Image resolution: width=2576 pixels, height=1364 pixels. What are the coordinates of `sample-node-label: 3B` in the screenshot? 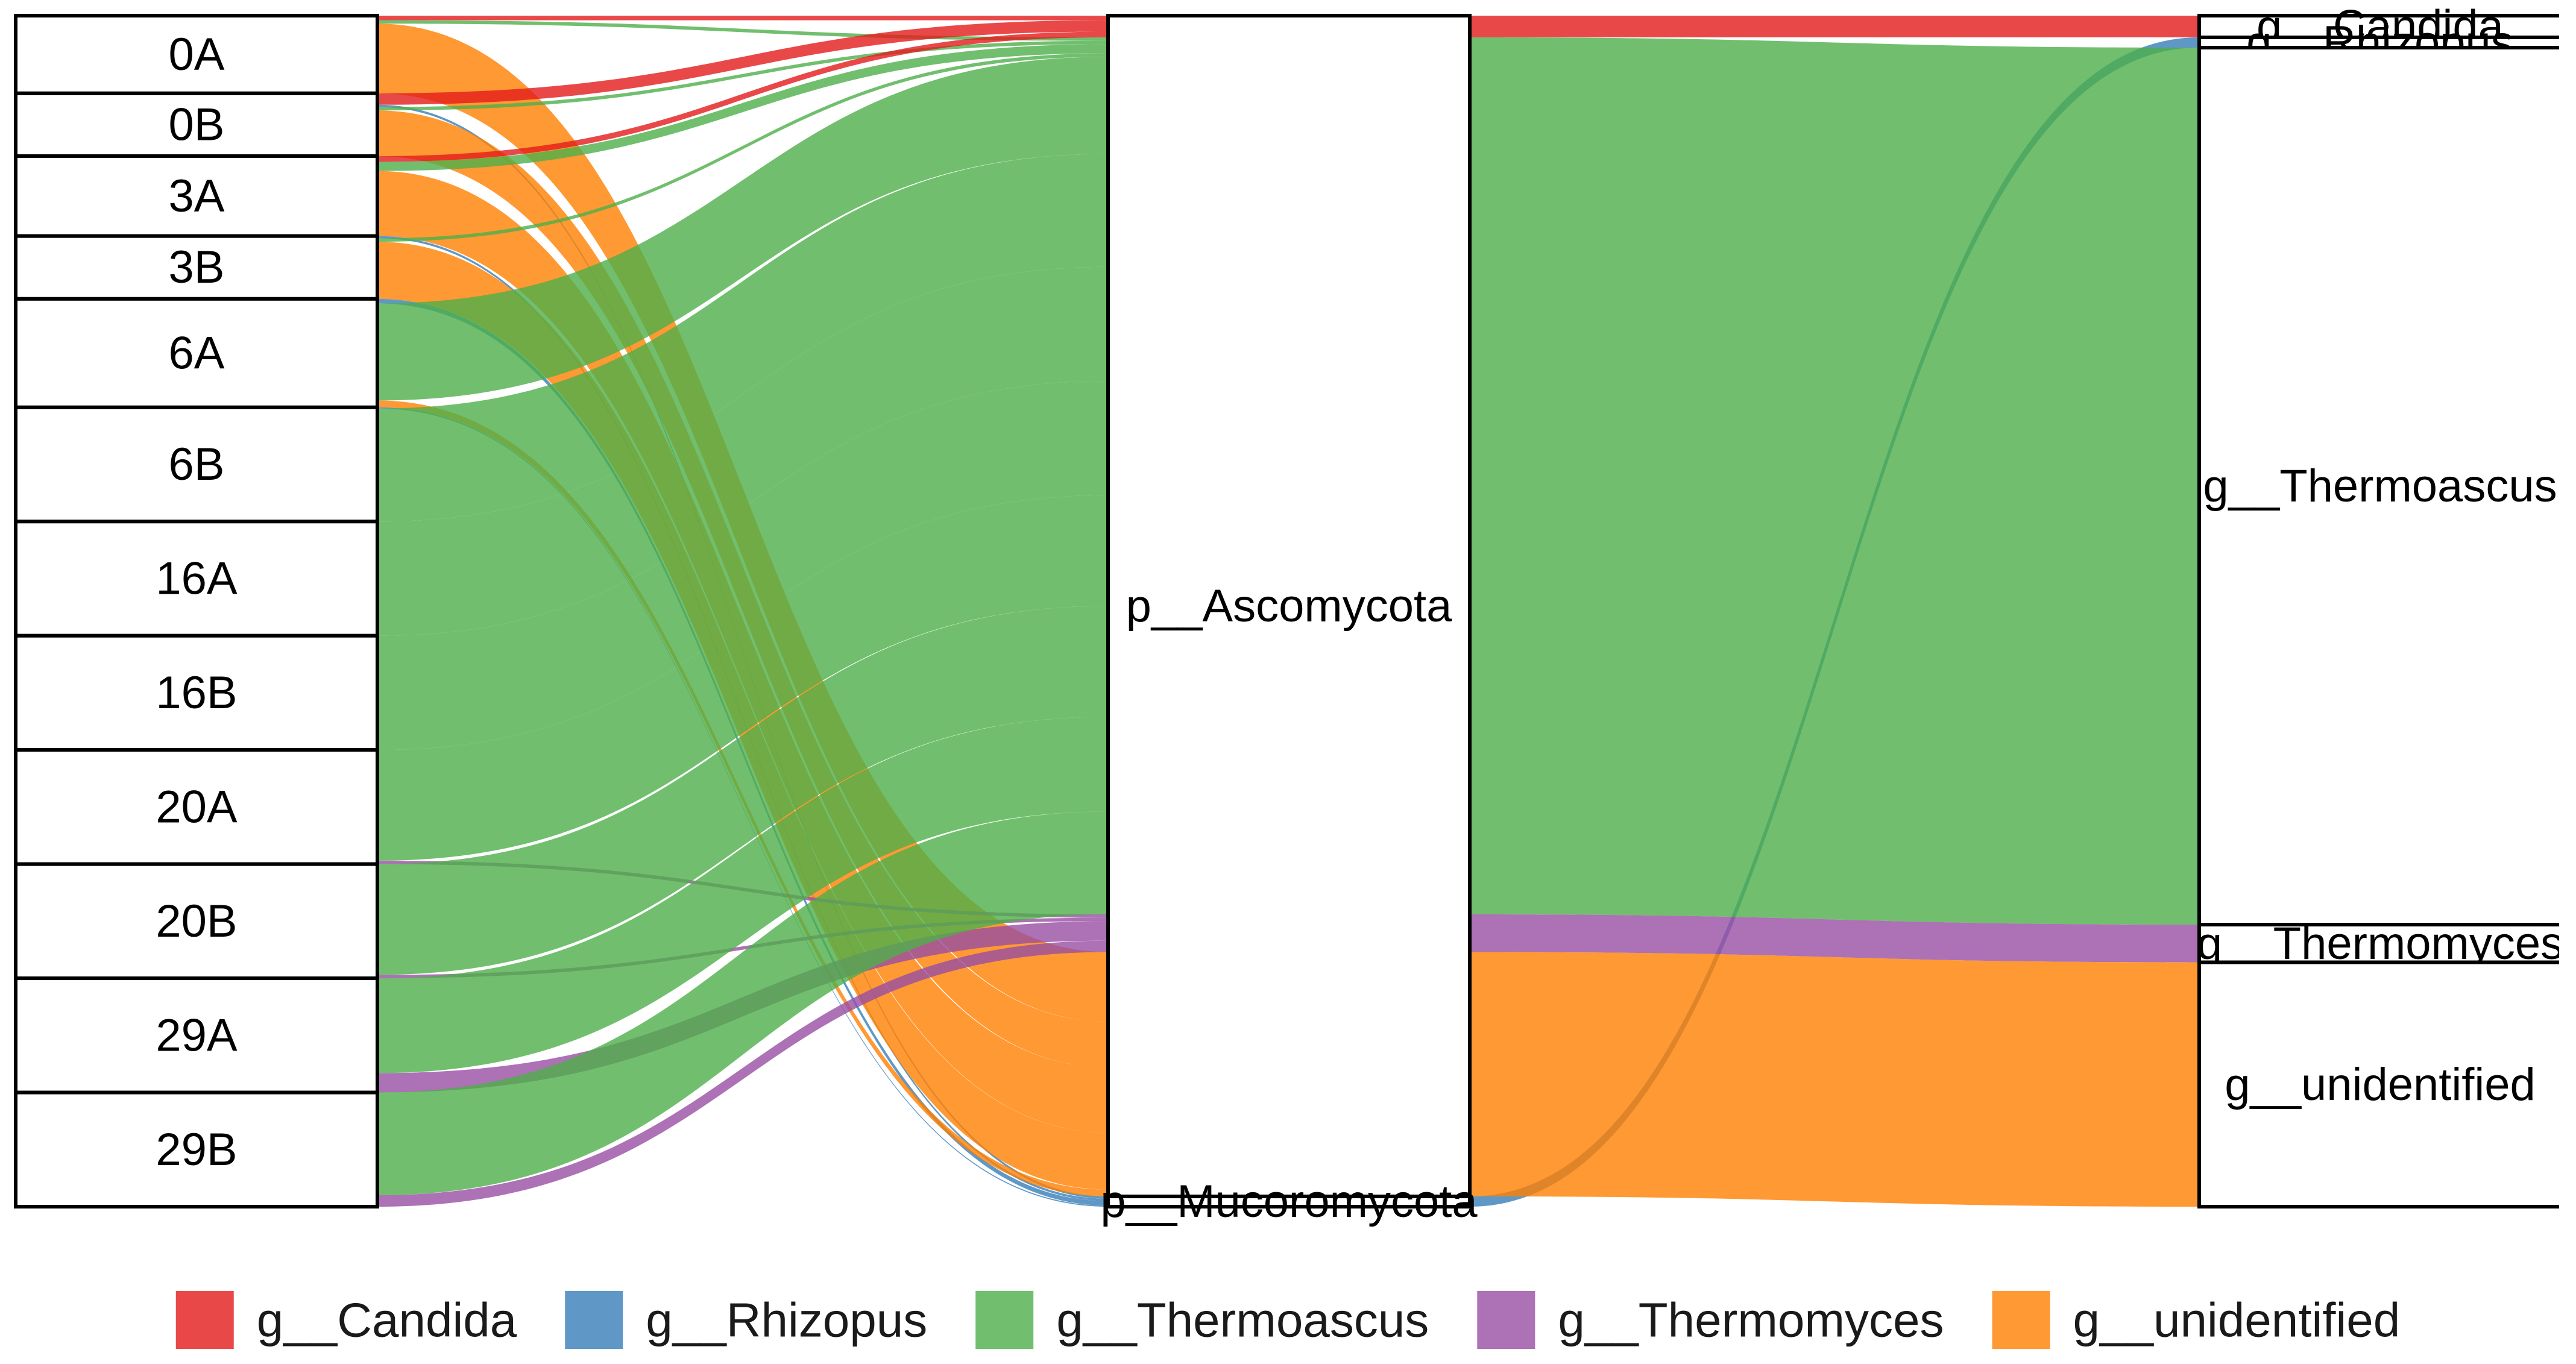 It's located at (197, 267).